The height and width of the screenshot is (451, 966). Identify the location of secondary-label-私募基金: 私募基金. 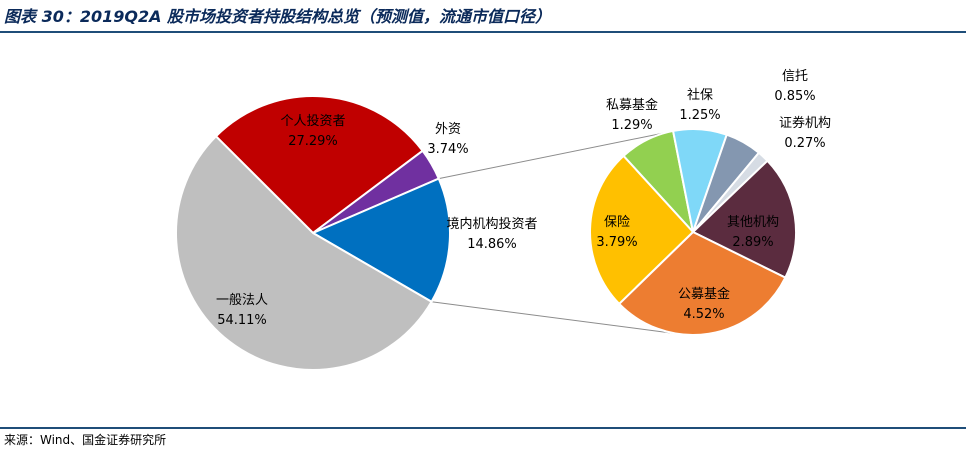
(632, 105).